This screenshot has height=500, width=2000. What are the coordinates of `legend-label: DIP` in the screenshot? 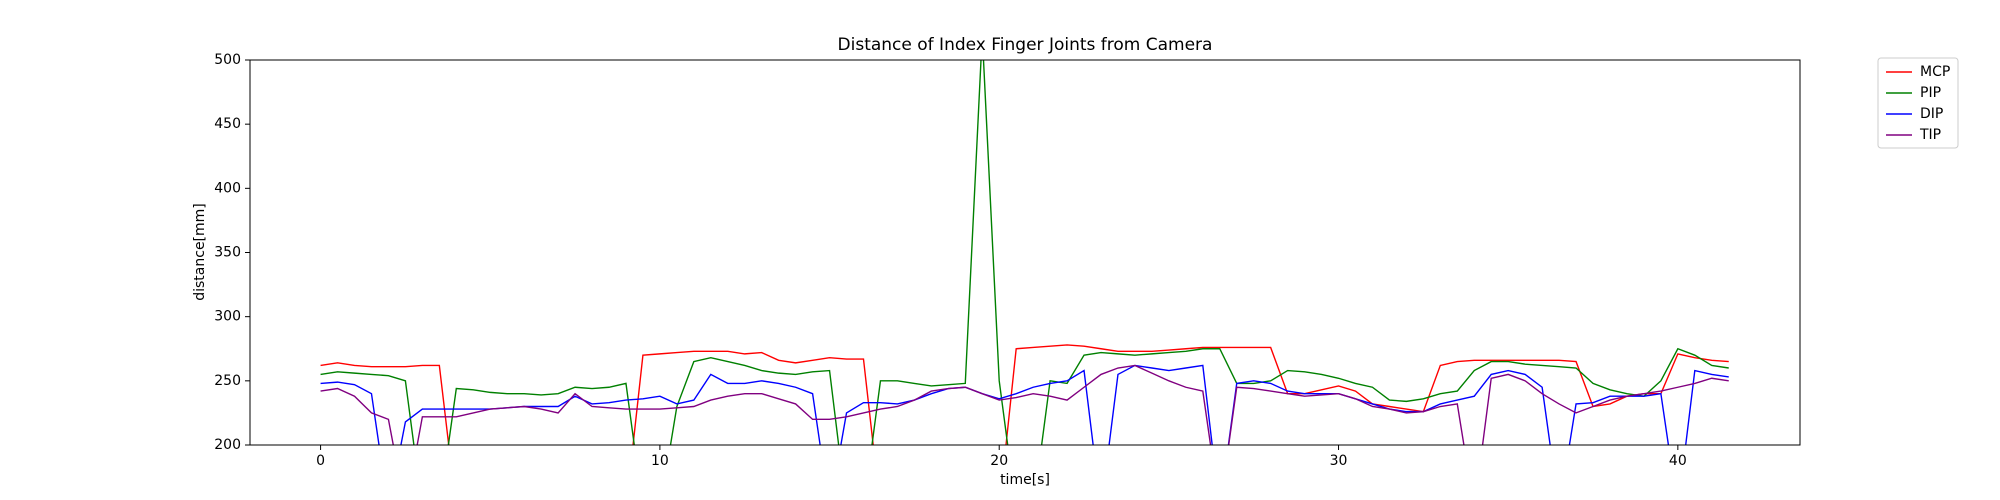 It's located at (1931, 114).